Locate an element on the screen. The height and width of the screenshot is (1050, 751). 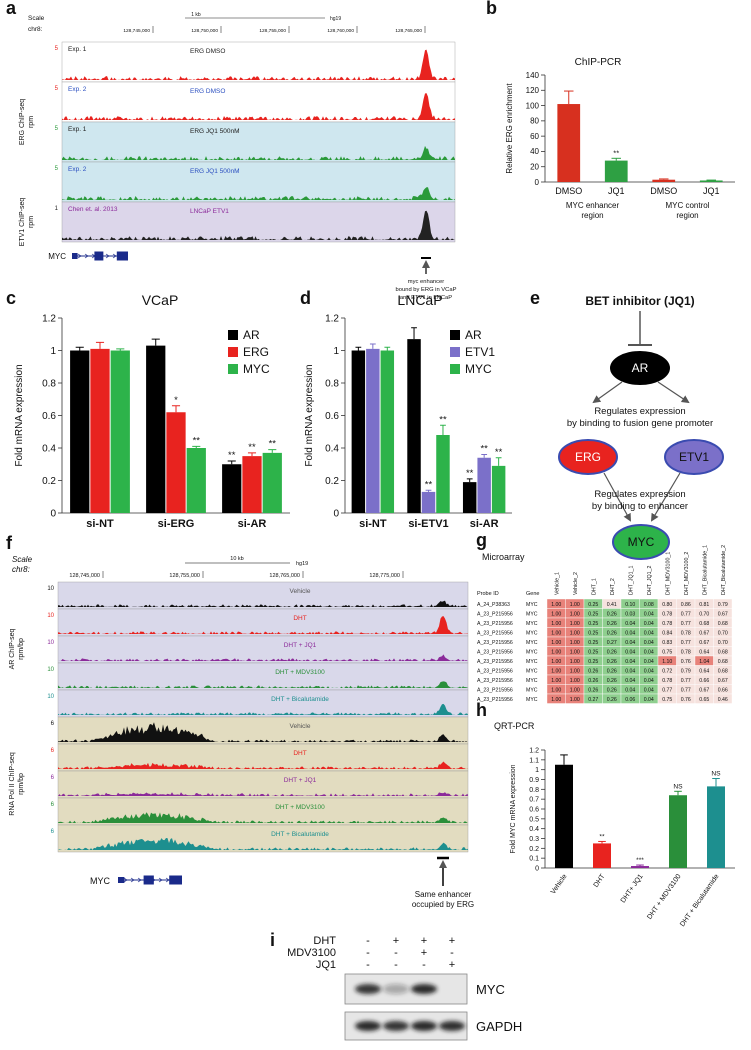
significance-label: * is located at coordinates (176, 400).